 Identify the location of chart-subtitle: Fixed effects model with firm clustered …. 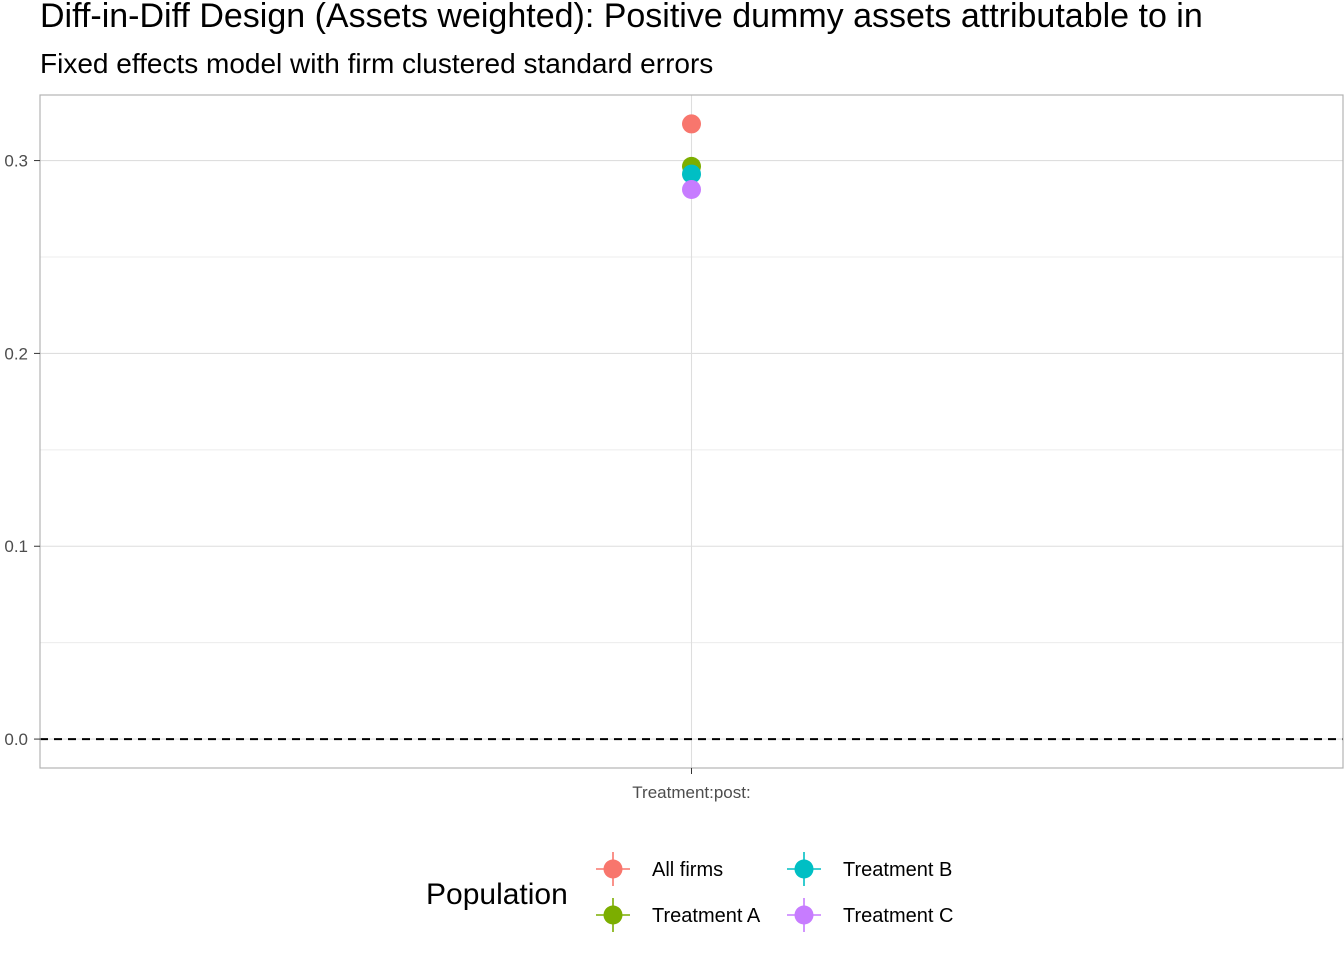
(377, 63).